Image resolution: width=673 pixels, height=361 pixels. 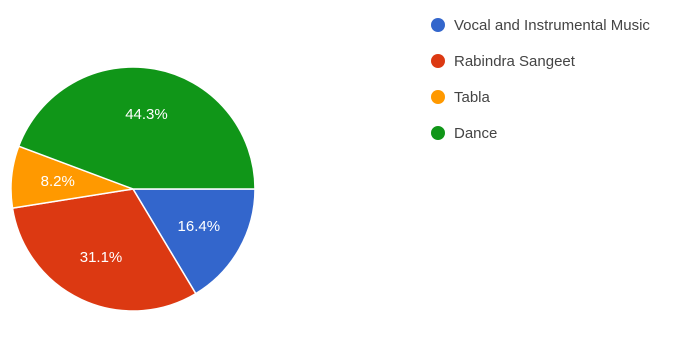 I want to click on legend-item-rabindra-sangeet: Rabindra Sangeet, so click(x=551, y=61).